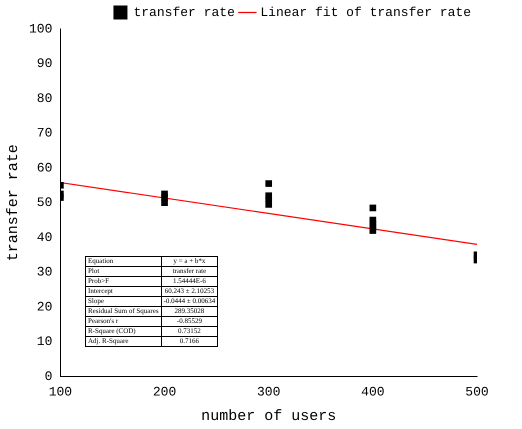  What do you see at coordinates (44, 237) in the screenshot?
I see `y-tick-label: 40` at bounding box center [44, 237].